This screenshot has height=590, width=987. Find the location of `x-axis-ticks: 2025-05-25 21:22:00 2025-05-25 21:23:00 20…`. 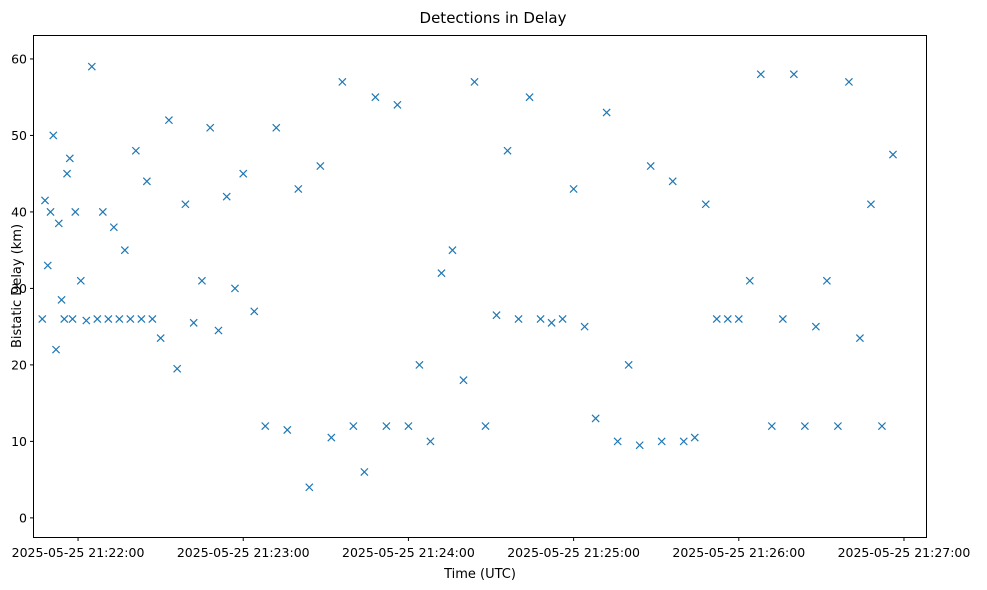

x-axis-ticks: 2025-05-25 21:22:00 2025-05-25 21:23:00 20… is located at coordinates (491, 548).